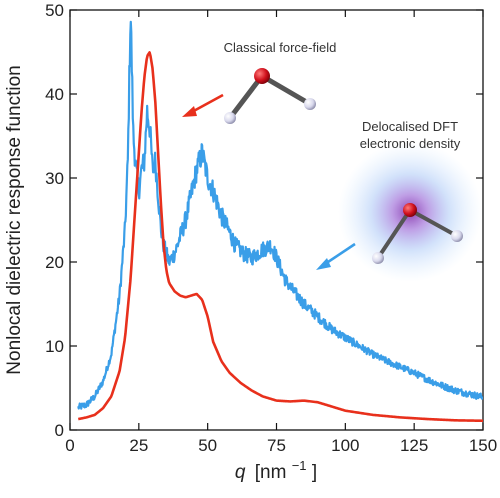 The width and height of the screenshot is (500, 498). What do you see at coordinates (417, 233) in the screenshot?
I see `water-molecule-dft` at bounding box center [417, 233].